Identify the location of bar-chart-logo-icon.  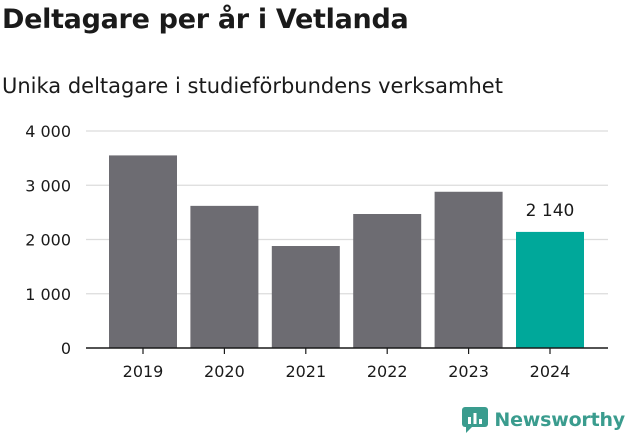
(475, 420).